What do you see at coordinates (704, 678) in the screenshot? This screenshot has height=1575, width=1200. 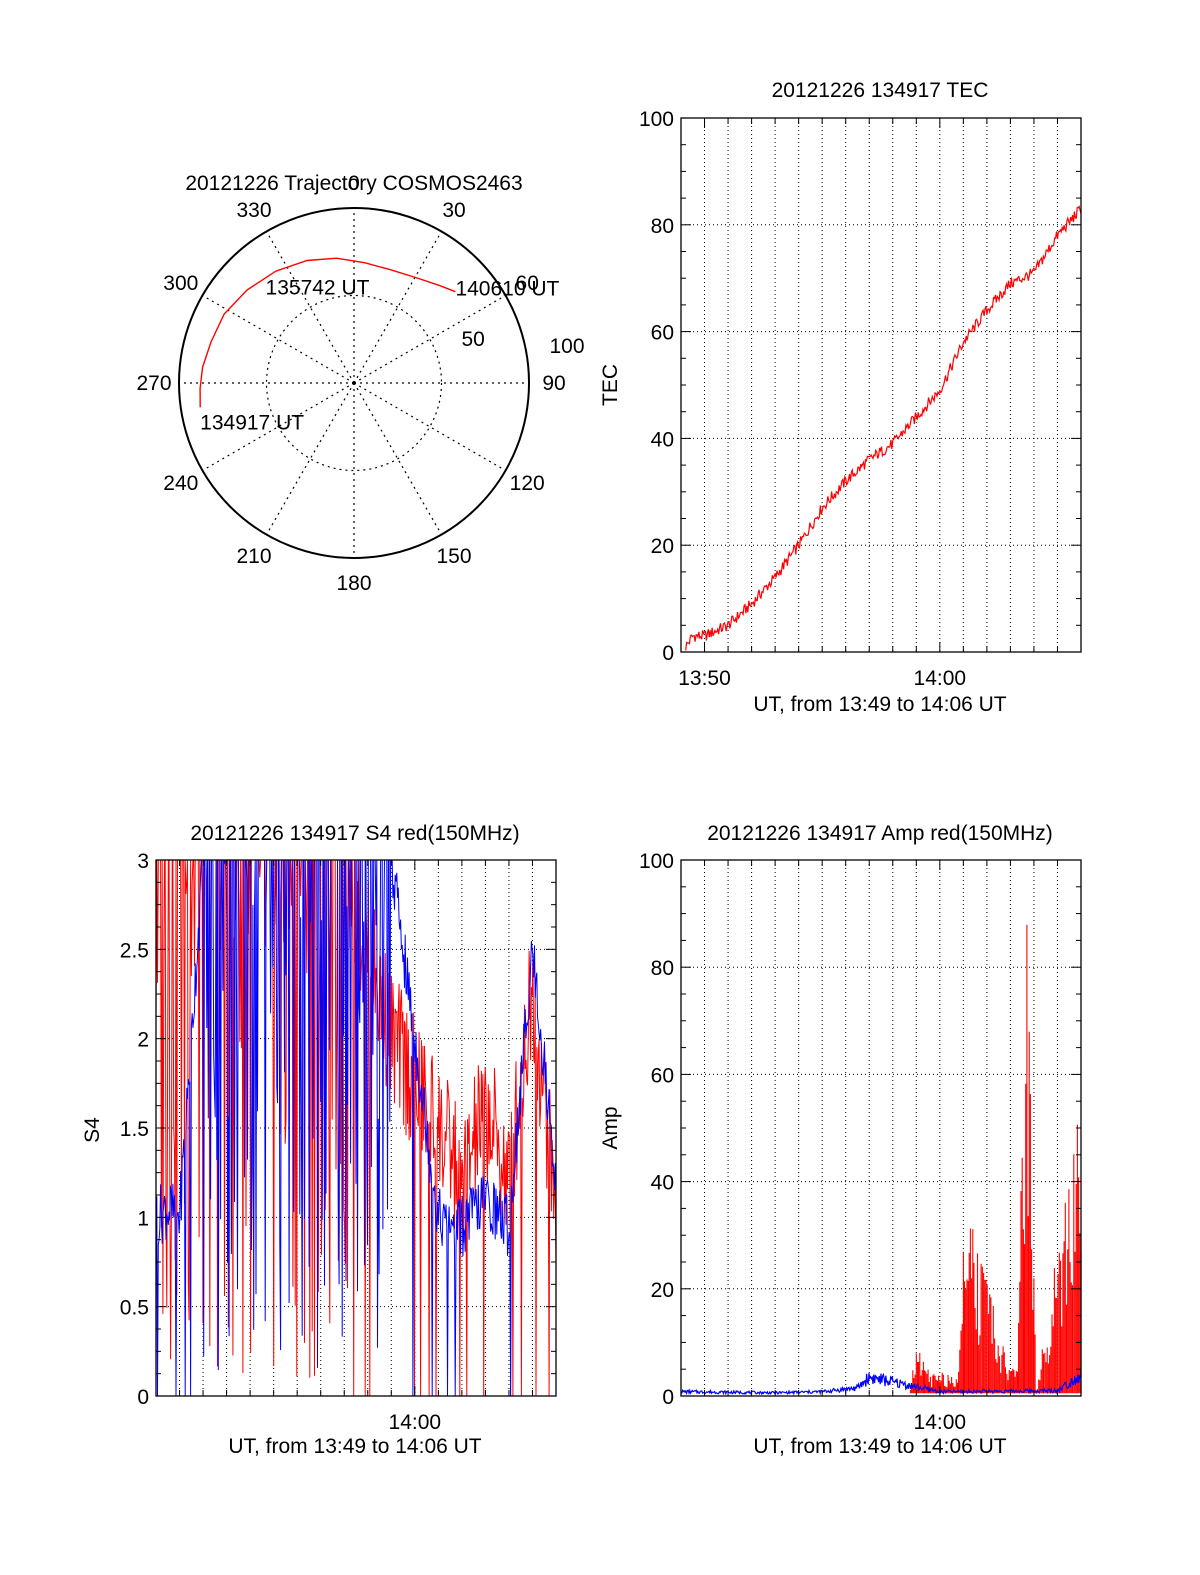 I see `tec-x-tick-label: 13:50` at bounding box center [704, 678].